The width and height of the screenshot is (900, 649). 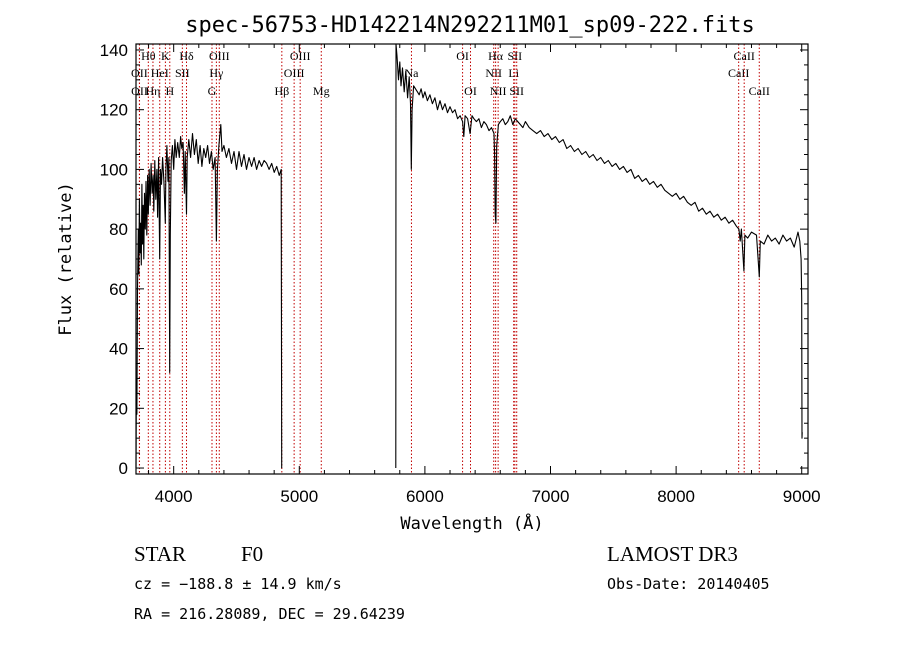 What do you see at coordinates (118, 408) in the screenshot?
I see `y-tick-label: 20` at bounding box center [118, 408].